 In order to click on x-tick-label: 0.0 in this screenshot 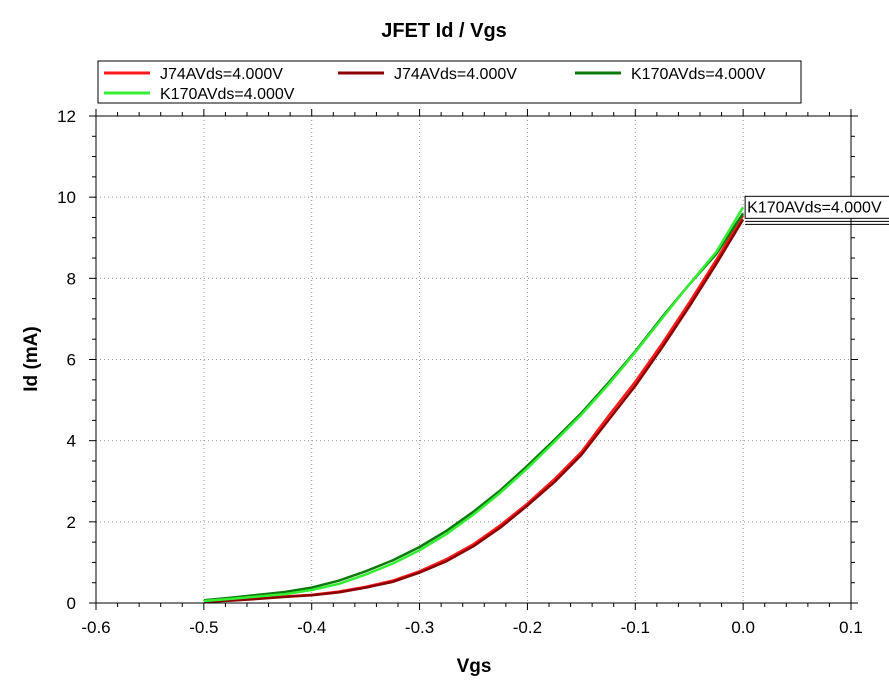, I will do `click(743, 627)`.